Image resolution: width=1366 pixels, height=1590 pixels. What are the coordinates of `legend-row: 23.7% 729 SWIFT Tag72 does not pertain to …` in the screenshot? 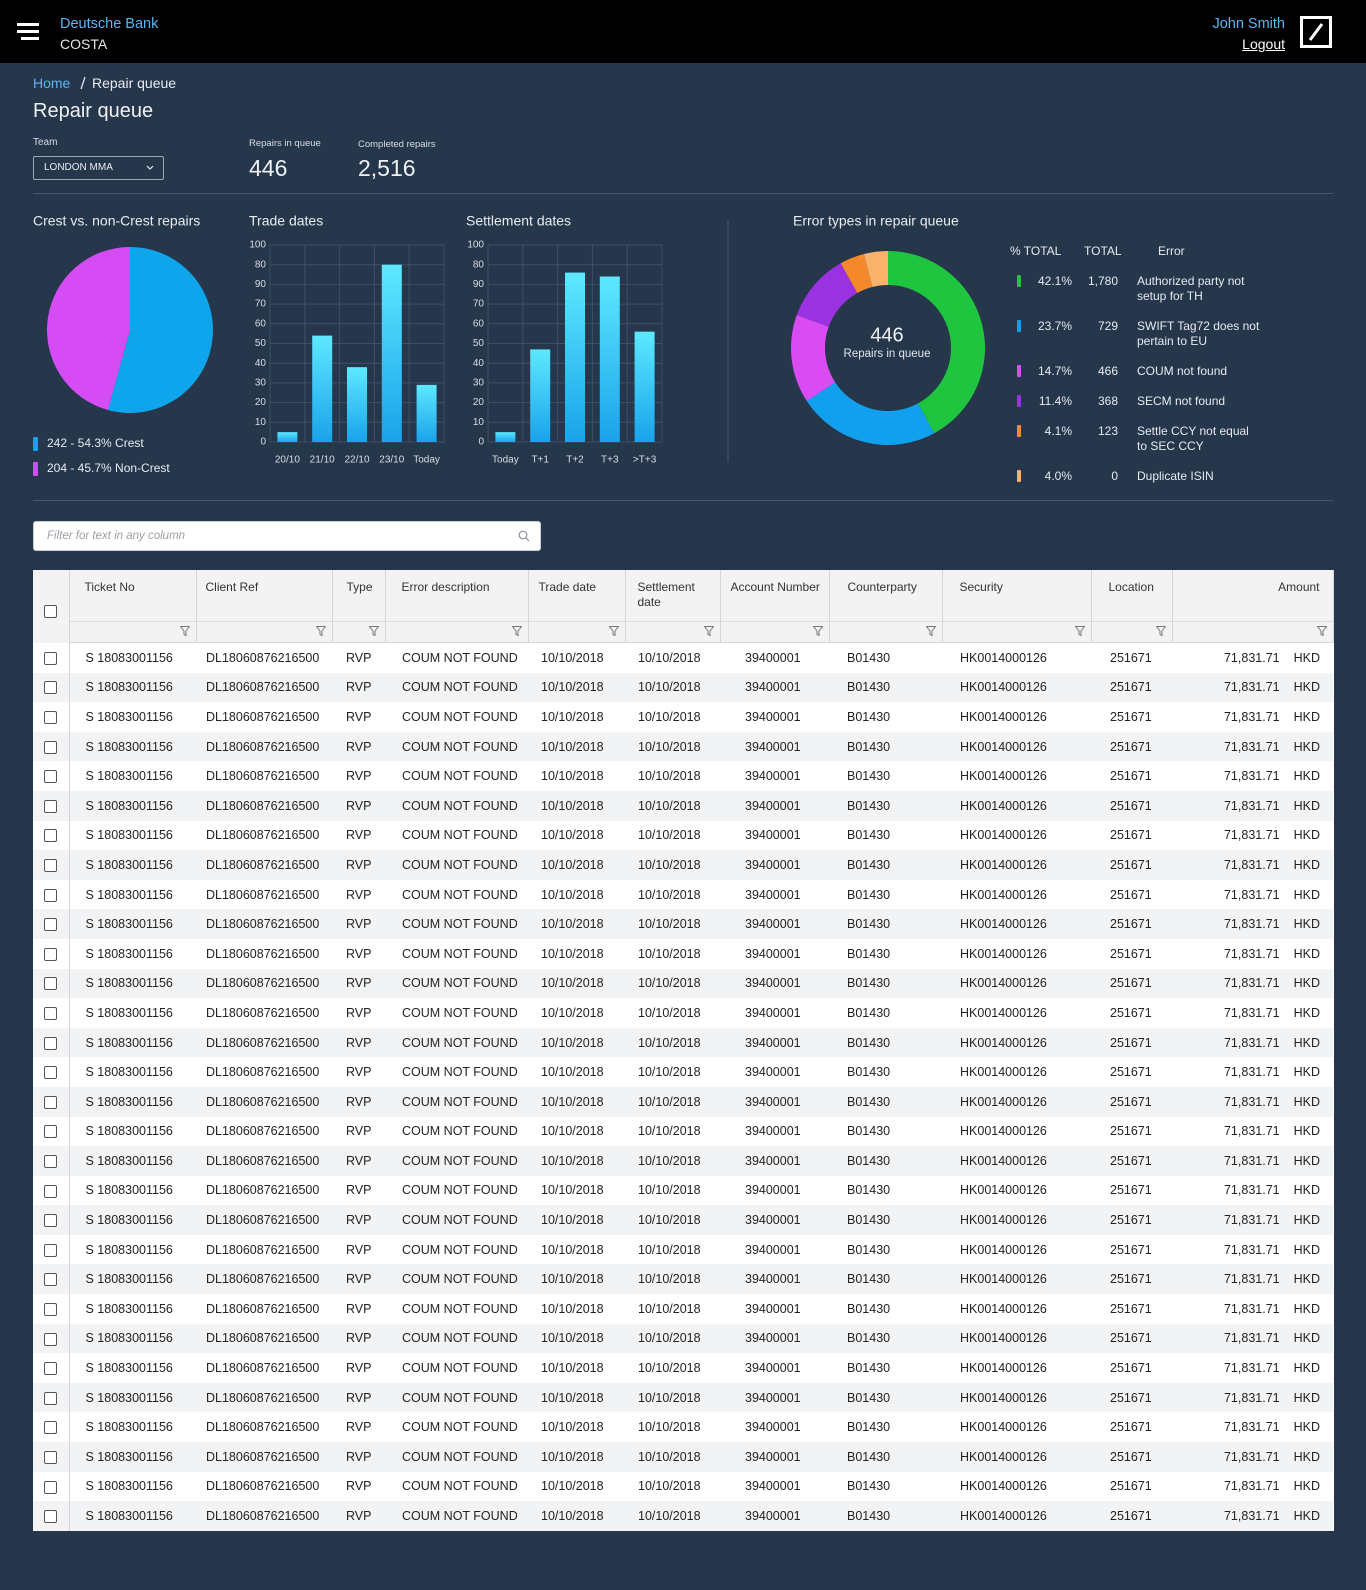 It's located at (1133, 341).